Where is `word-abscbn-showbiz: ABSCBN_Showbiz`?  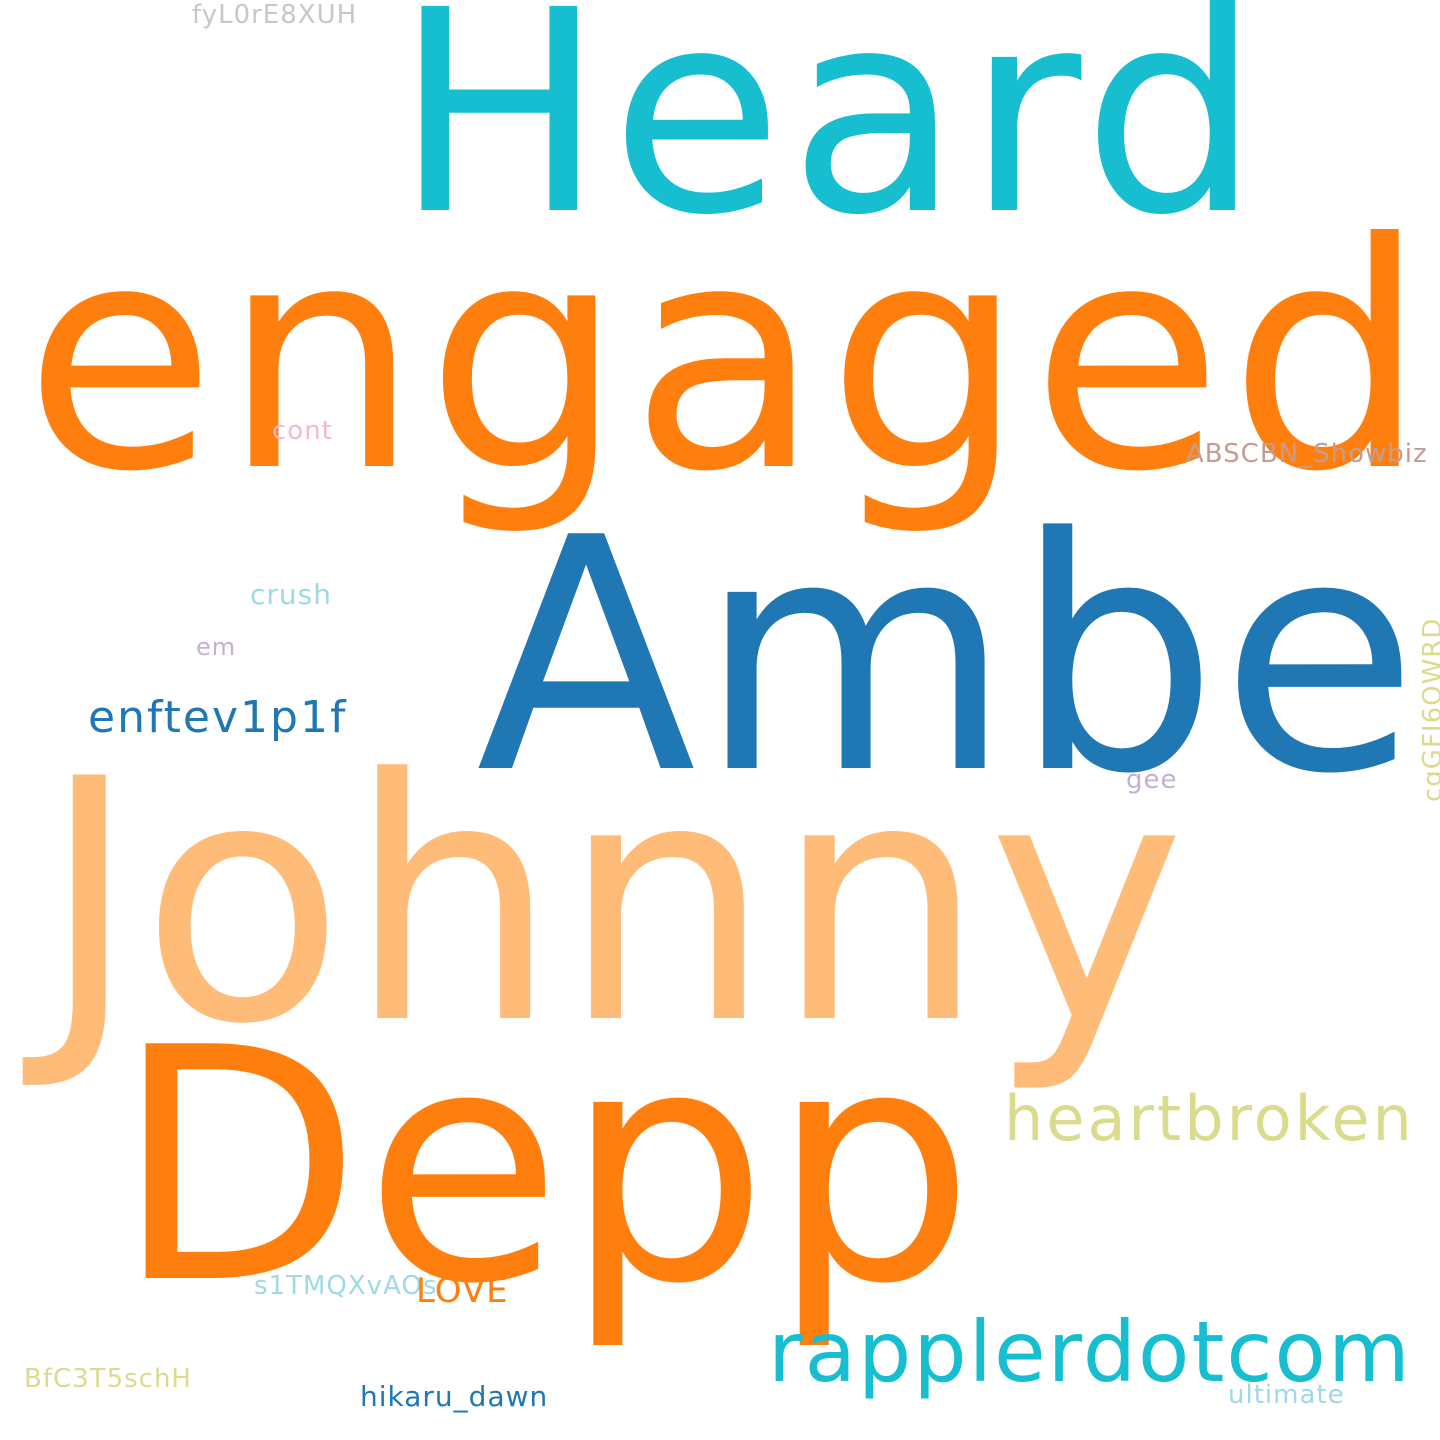
word-abscbn-showbiz: ABSCBN_Showbiz is located at coordinates (1307, 454).